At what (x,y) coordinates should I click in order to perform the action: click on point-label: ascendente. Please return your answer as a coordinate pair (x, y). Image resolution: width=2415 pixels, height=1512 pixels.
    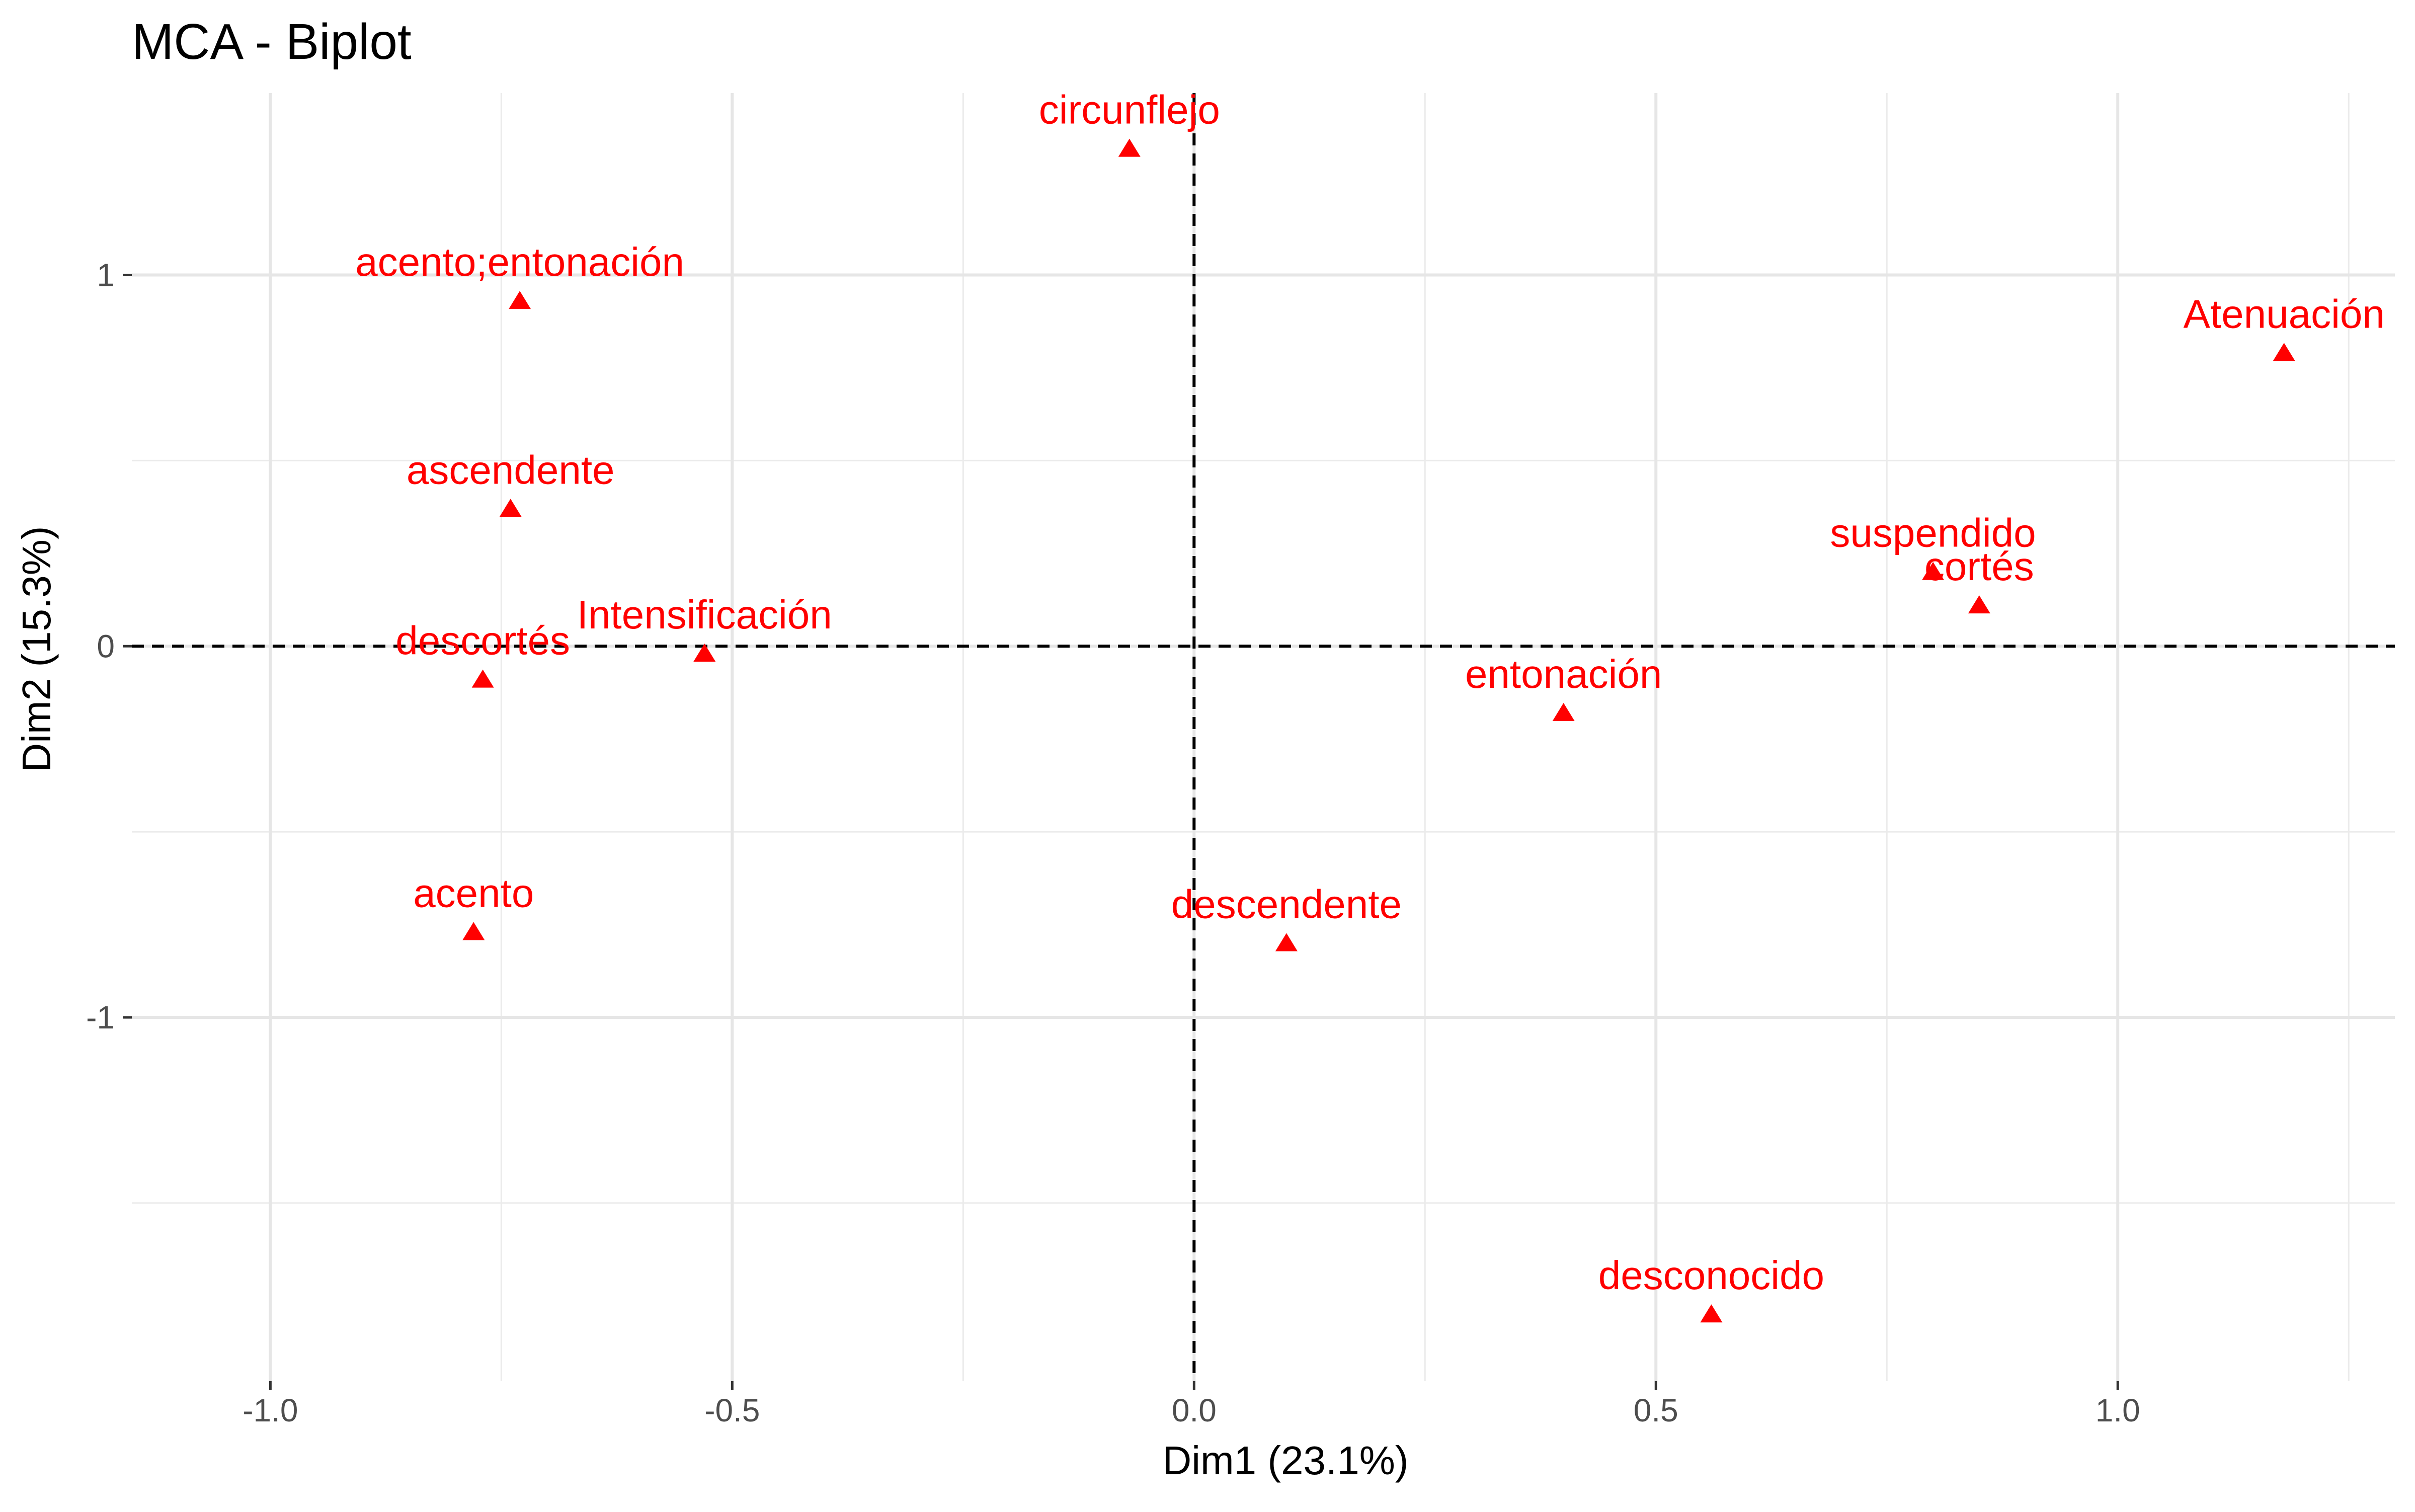
    Looking at the image, I should click on (511, 469).